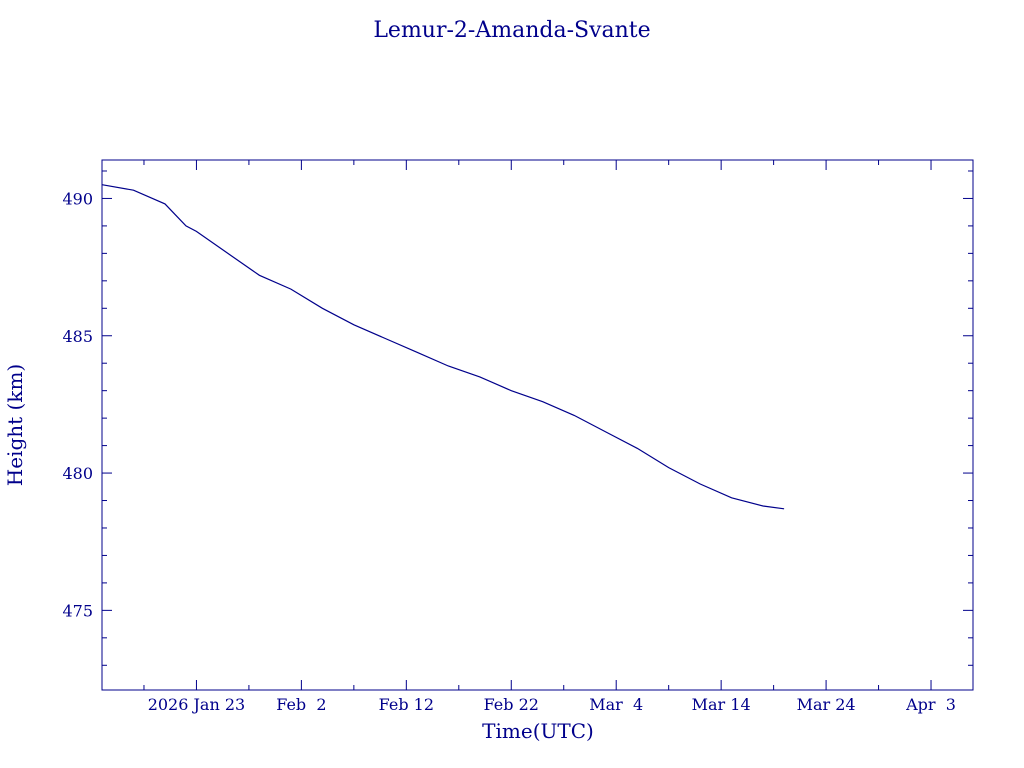  I want to click on x-tick-label: Feb 22, so click(511, 704).